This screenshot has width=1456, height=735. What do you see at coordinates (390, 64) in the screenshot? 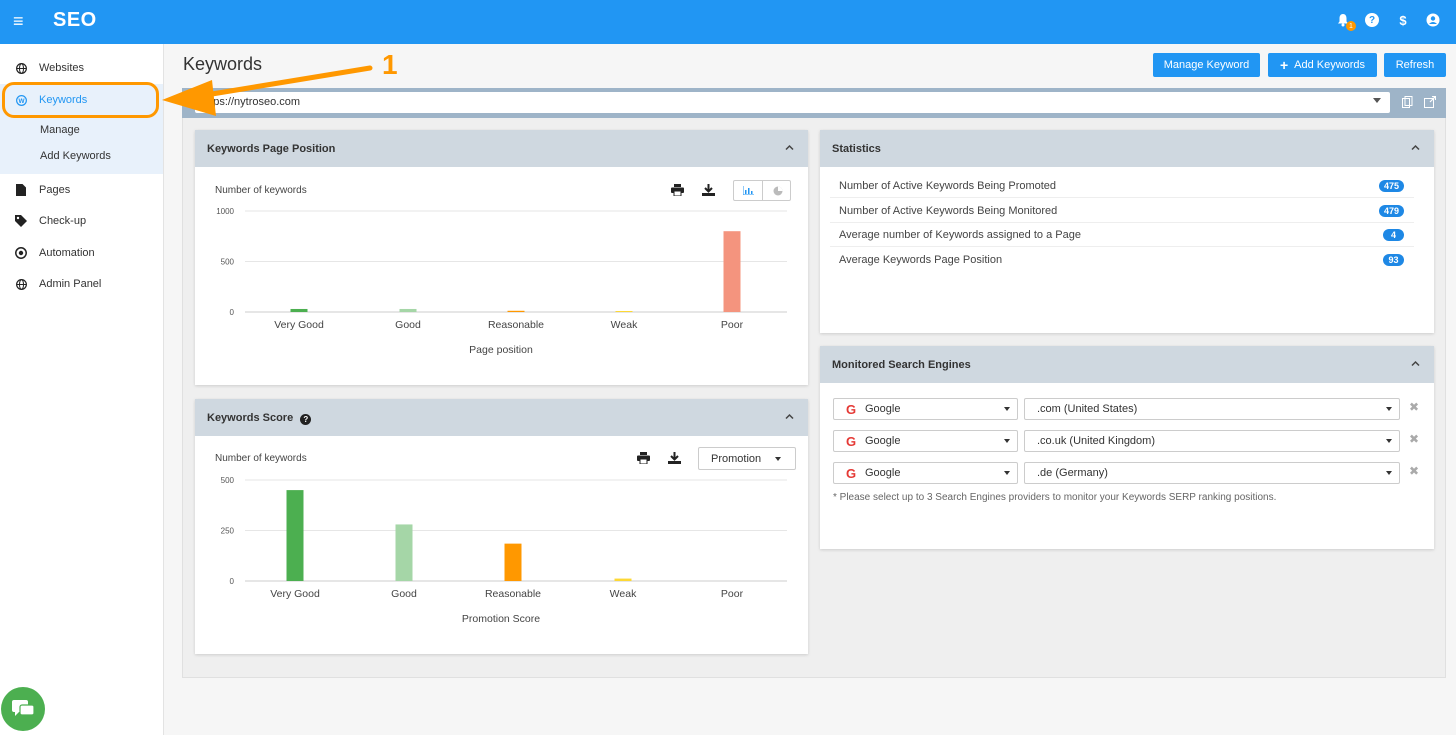
I see `annotation-number: 1` at bounding box center [390, 64].